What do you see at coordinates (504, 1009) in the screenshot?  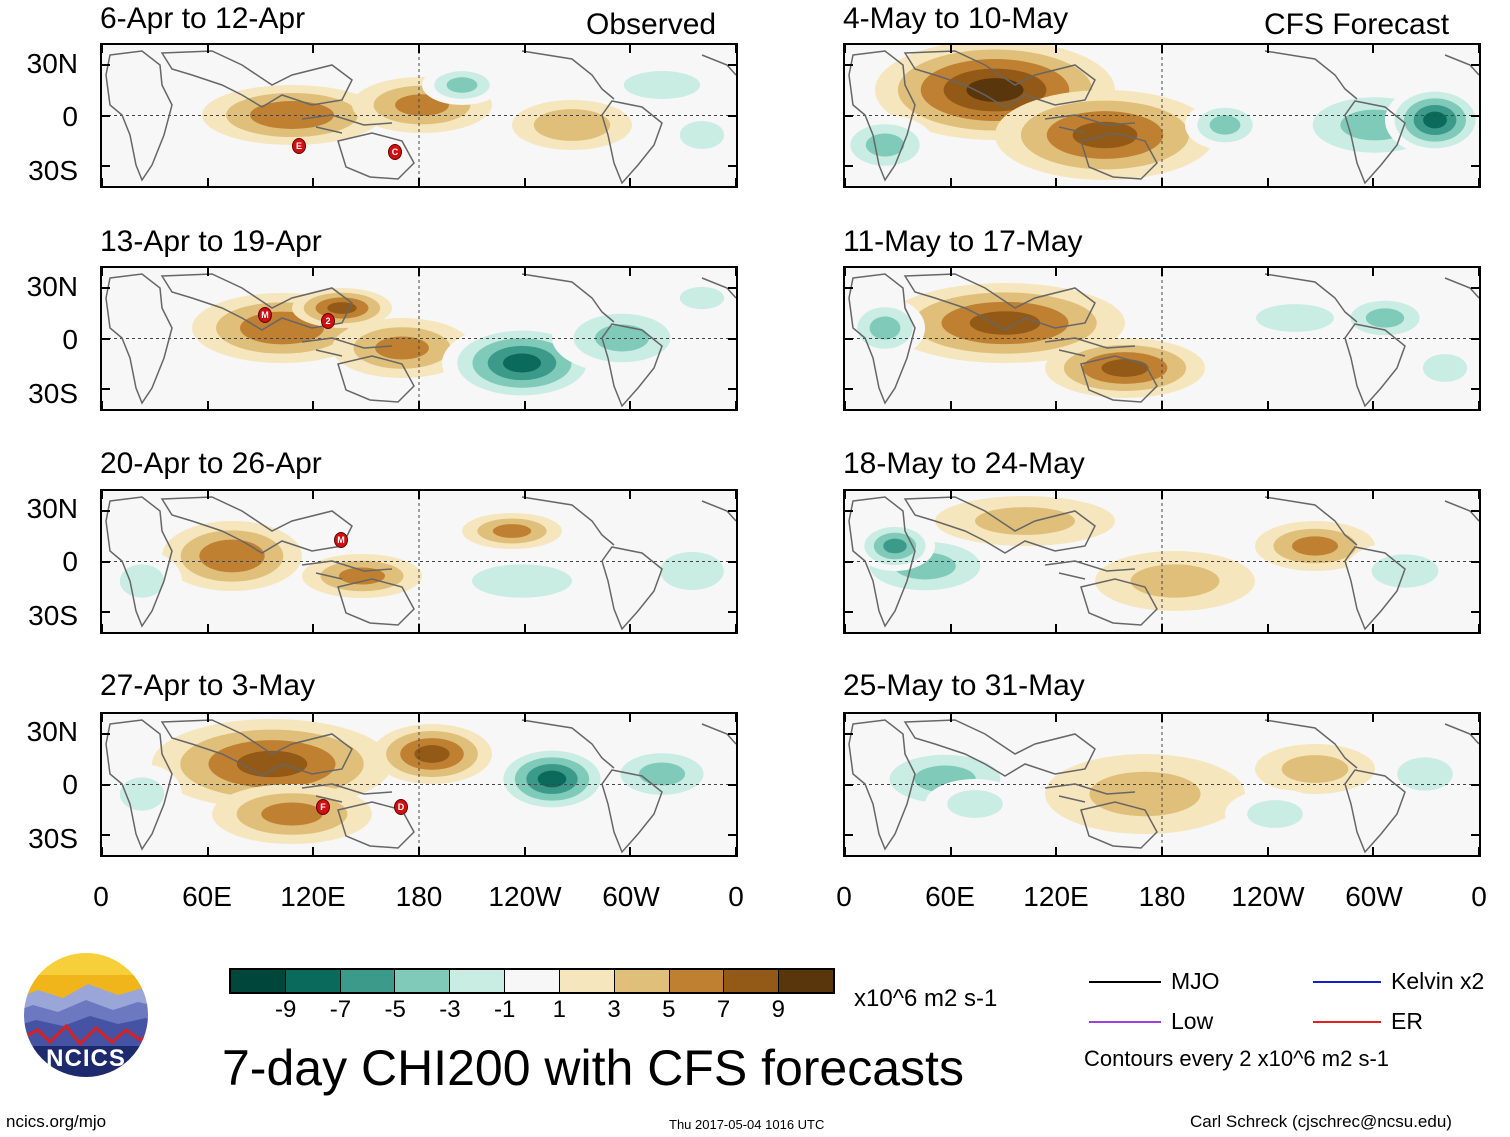 I see `colorbar-label: -1` at bounding box center [504, 1009].